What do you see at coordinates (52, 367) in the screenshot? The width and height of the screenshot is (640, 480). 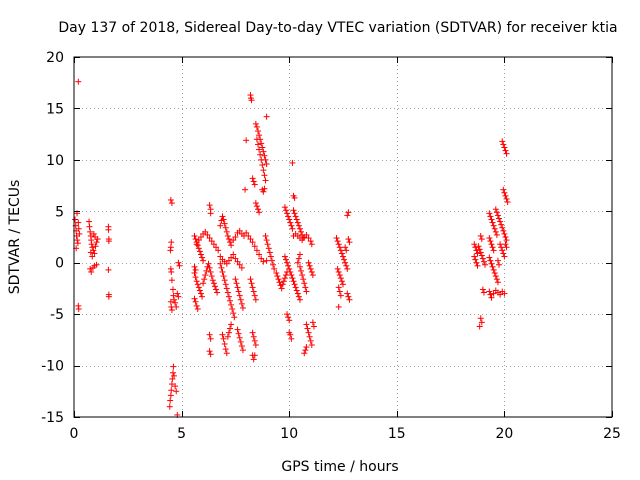 I see `y-tick-label: -10` at bounding box center [52, 367].